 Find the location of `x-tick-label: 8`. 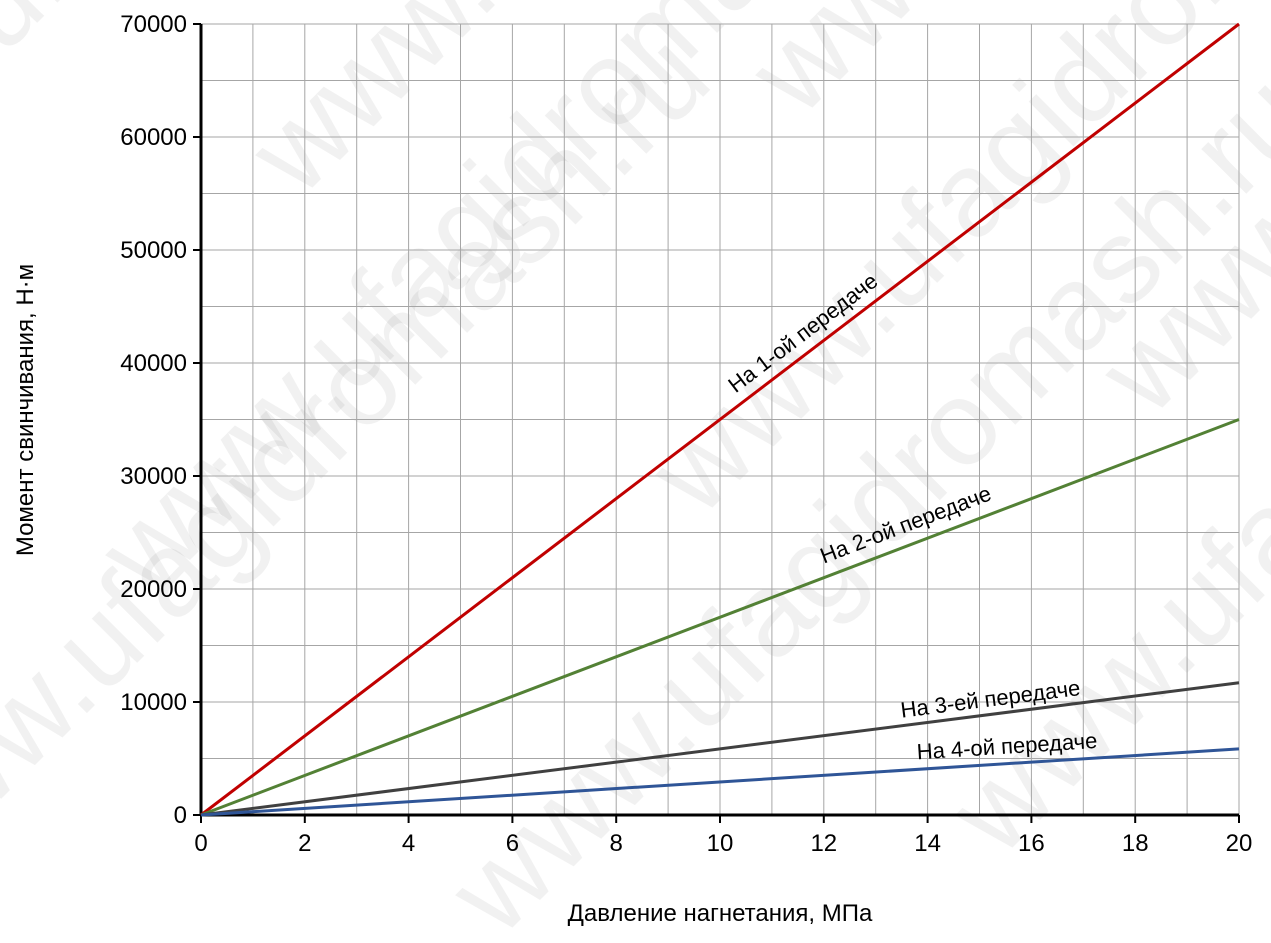

x-tick-label: 8 is located at coordinates (616, 843).